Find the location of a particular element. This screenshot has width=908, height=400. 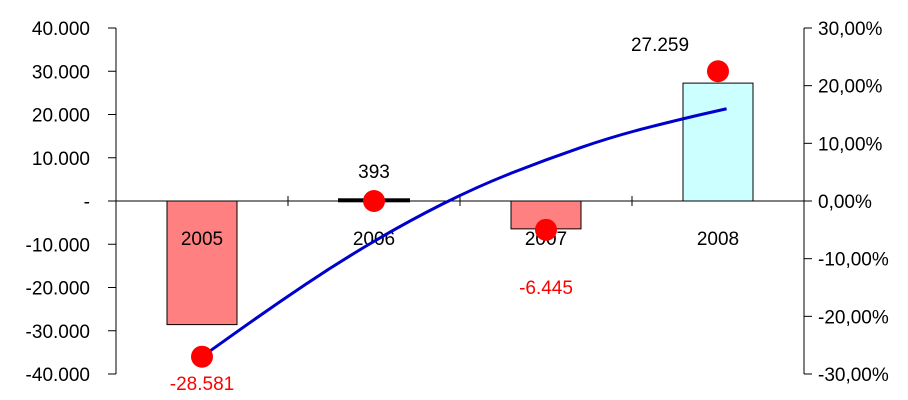

category-labels: 2005200620072008 is located at coordinates (460, 239).